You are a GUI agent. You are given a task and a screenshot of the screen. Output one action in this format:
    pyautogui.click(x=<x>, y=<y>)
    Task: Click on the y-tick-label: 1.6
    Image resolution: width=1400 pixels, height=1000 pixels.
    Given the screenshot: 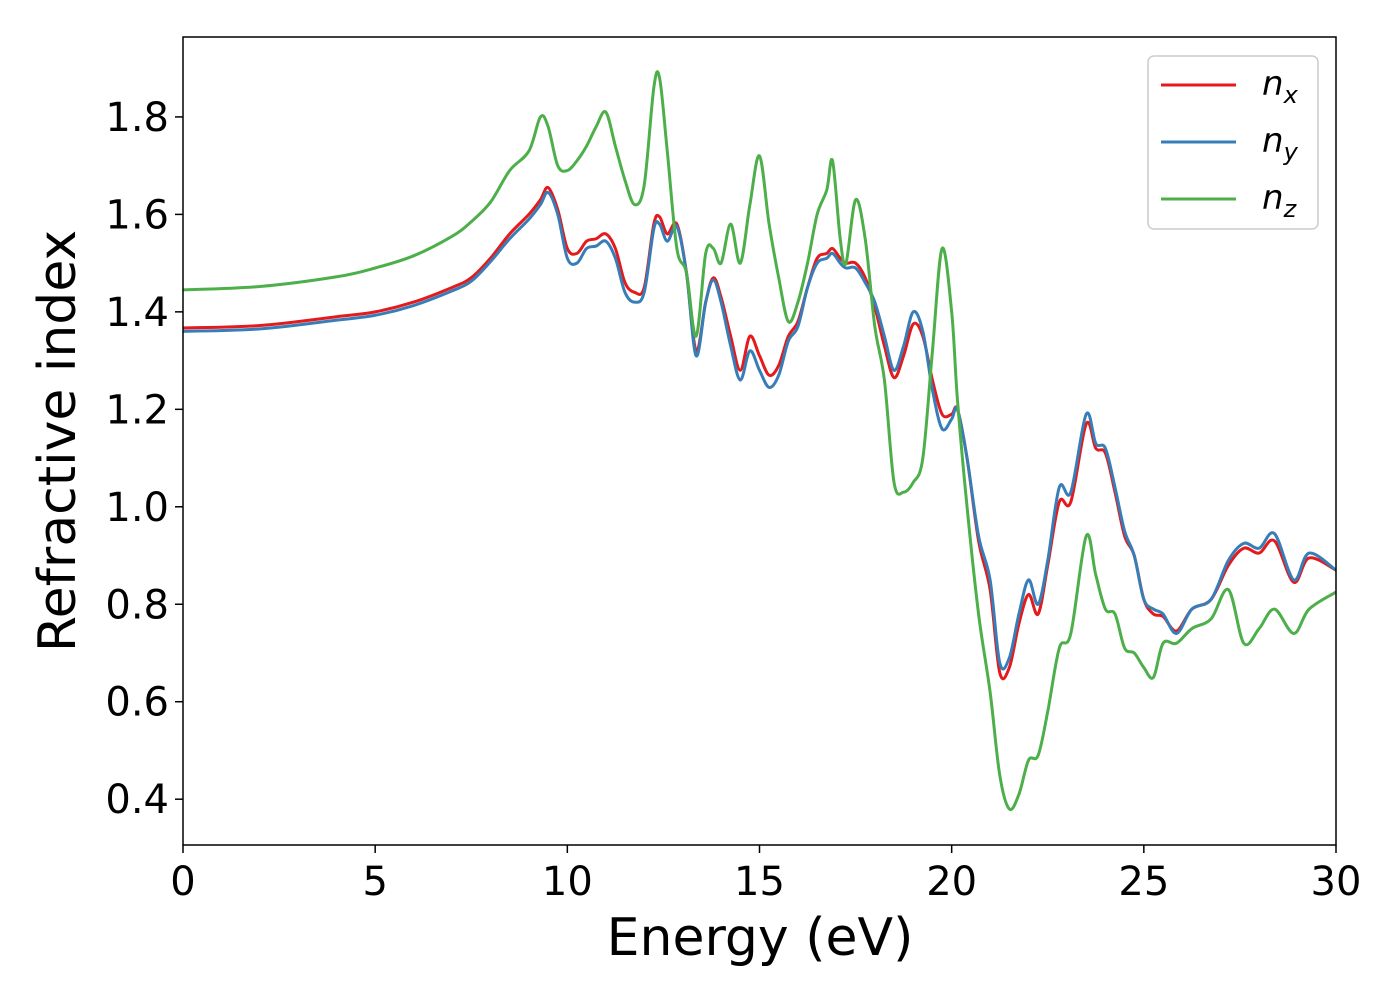 What is the action you would take?
    pyautogui.click(x=137, y=215)
    